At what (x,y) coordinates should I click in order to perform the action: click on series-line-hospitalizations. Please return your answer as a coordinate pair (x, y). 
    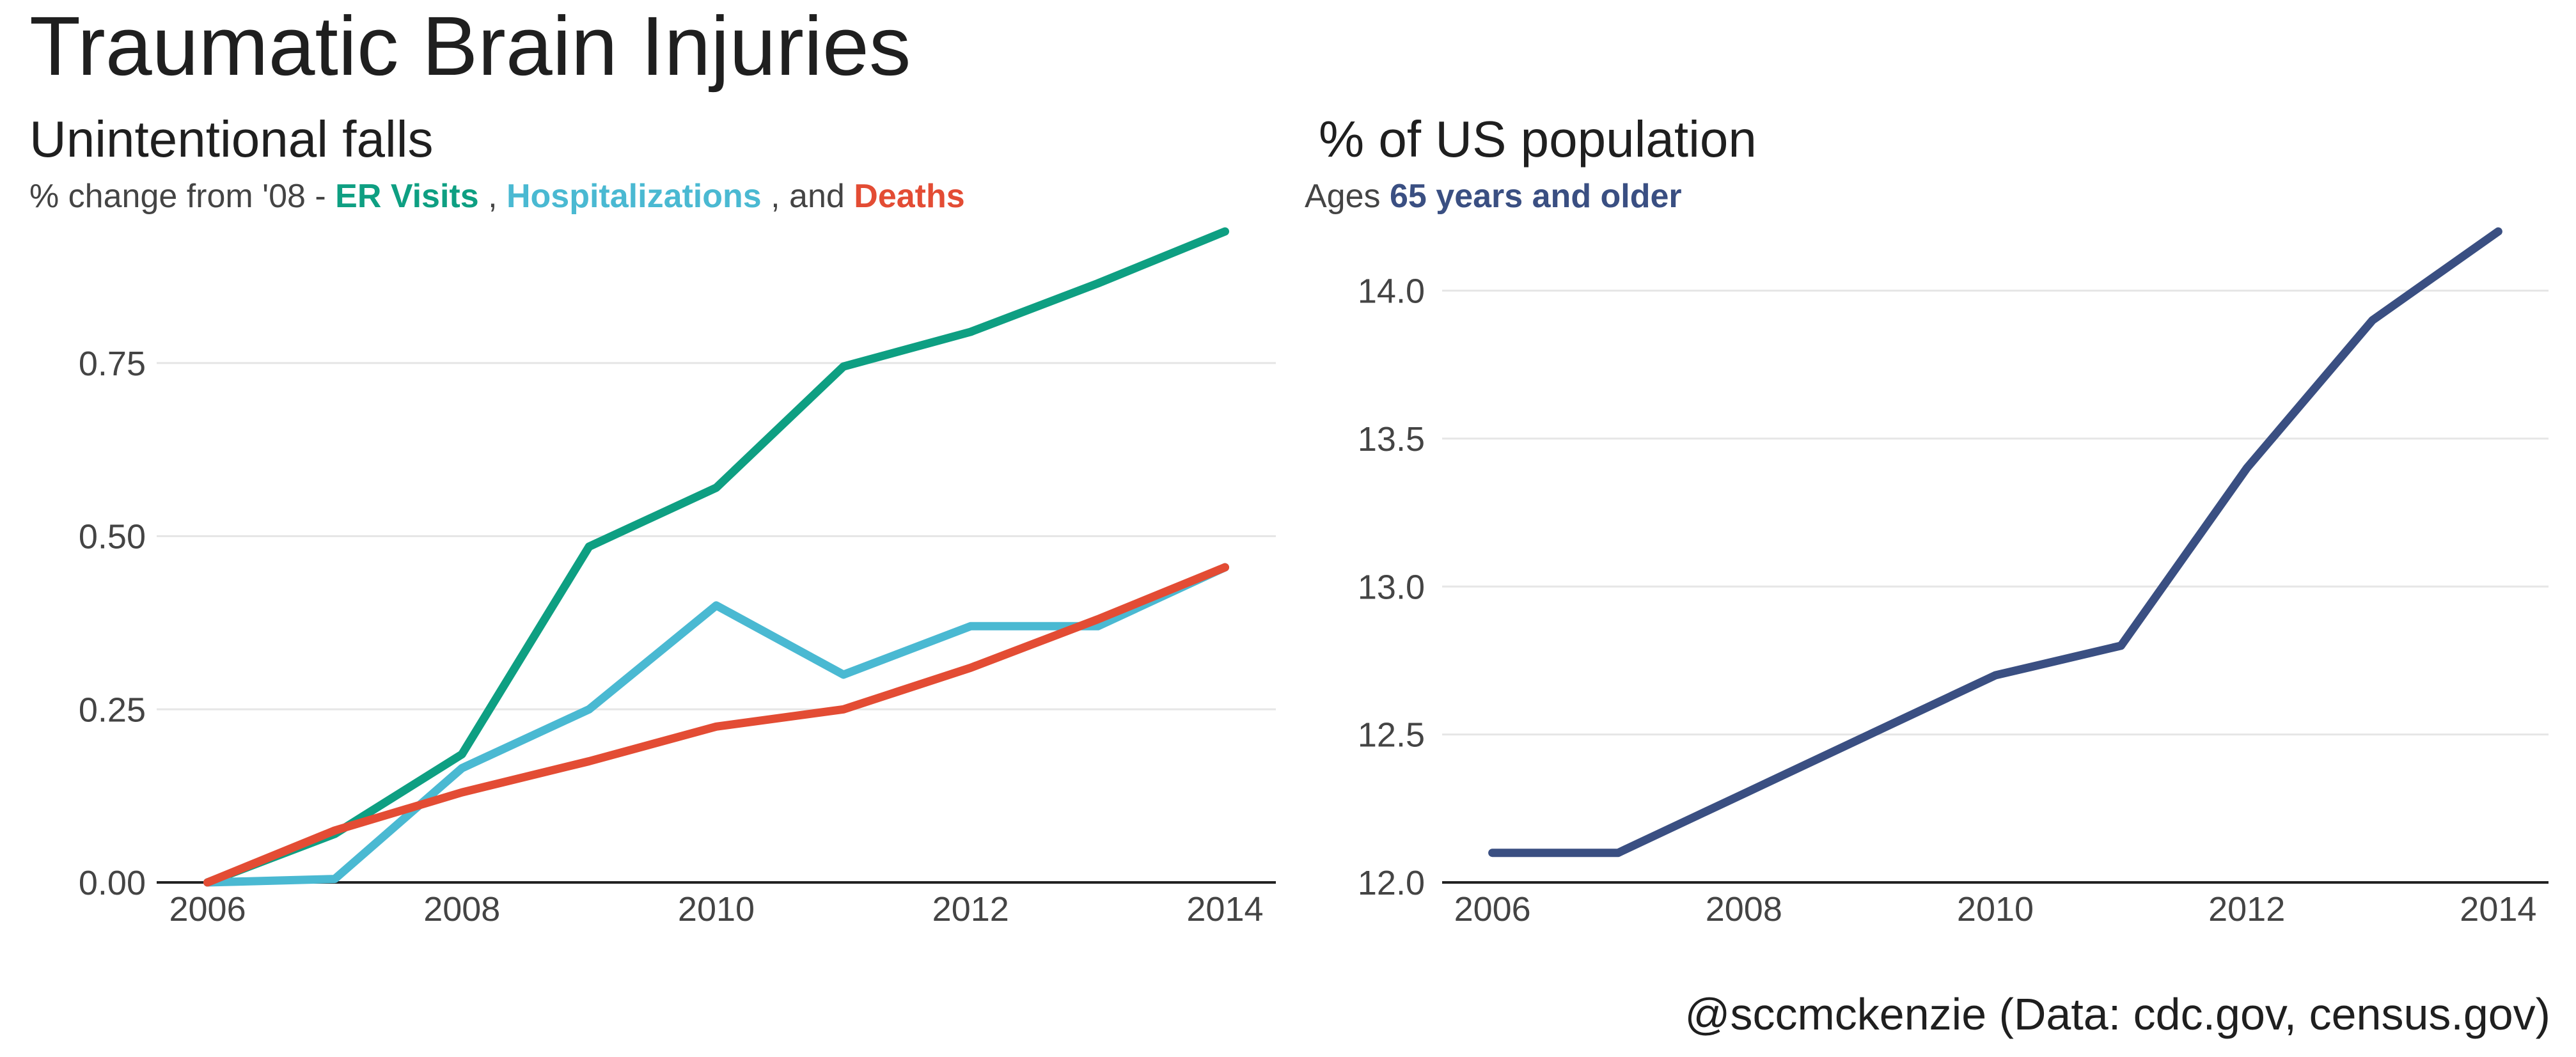
    Looking at the image, I should click on (716, 725).